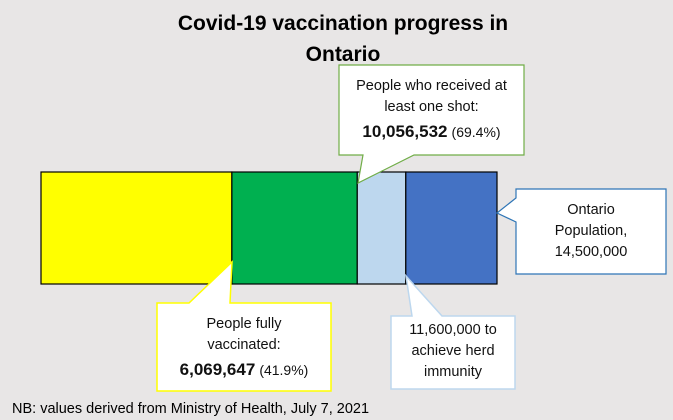 The height and width of the screenshot is (420, 673). I want to click on callout-fully-vaccinated-box, so click(244, 326).